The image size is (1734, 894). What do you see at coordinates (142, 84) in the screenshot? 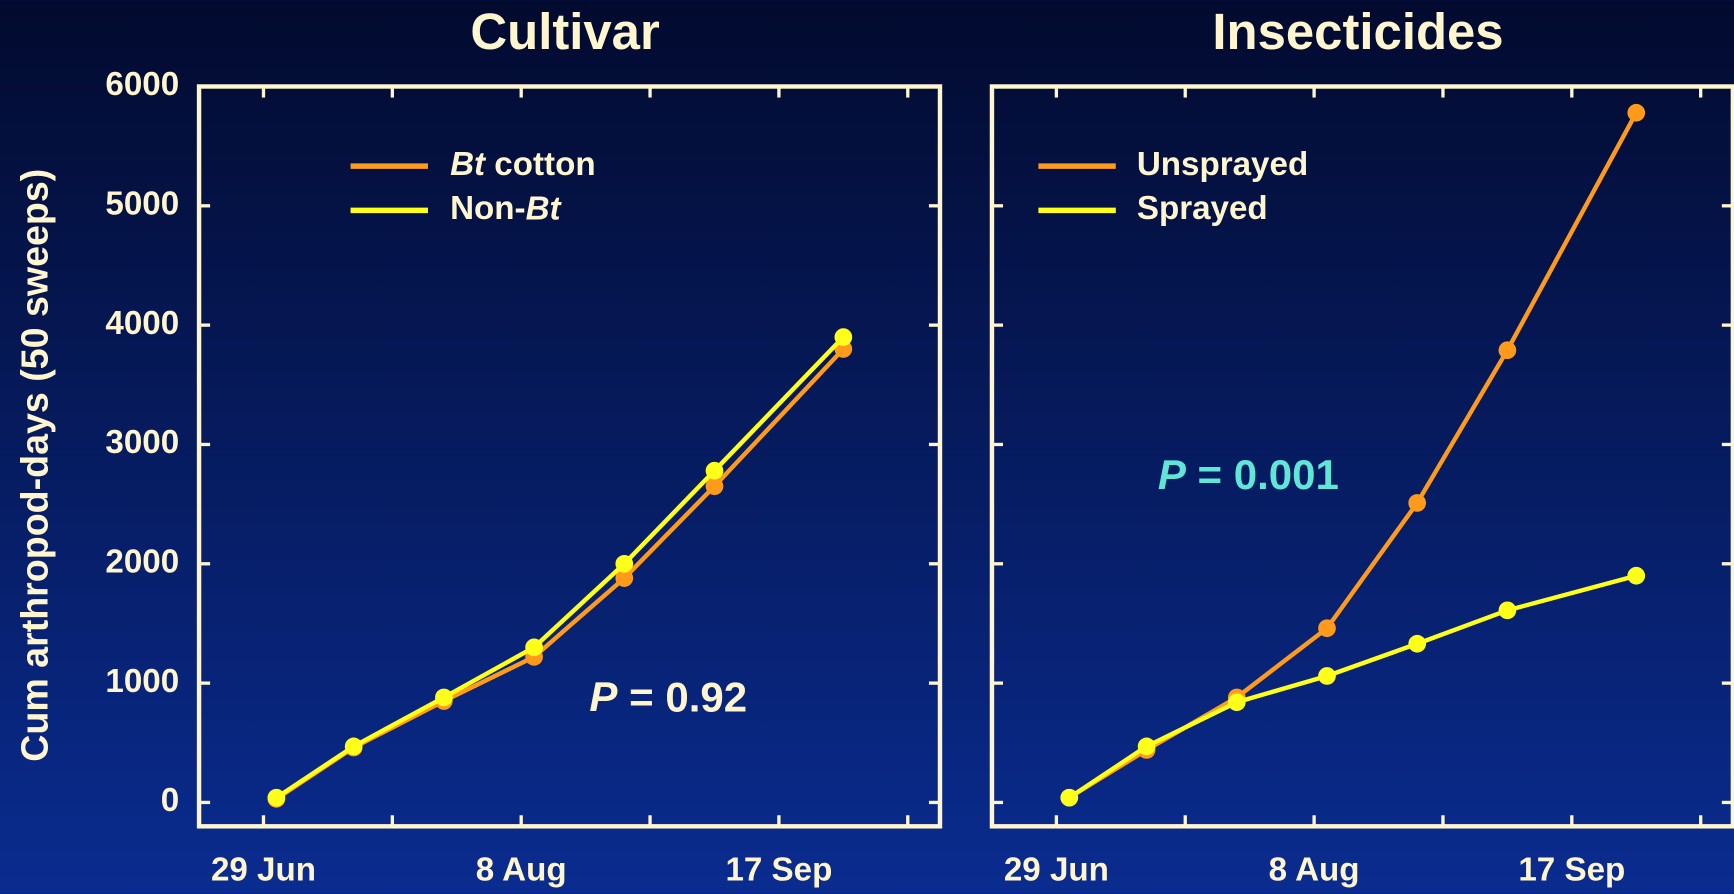
I see `y-tick-label: 6000` at bounding box center [142, 84].